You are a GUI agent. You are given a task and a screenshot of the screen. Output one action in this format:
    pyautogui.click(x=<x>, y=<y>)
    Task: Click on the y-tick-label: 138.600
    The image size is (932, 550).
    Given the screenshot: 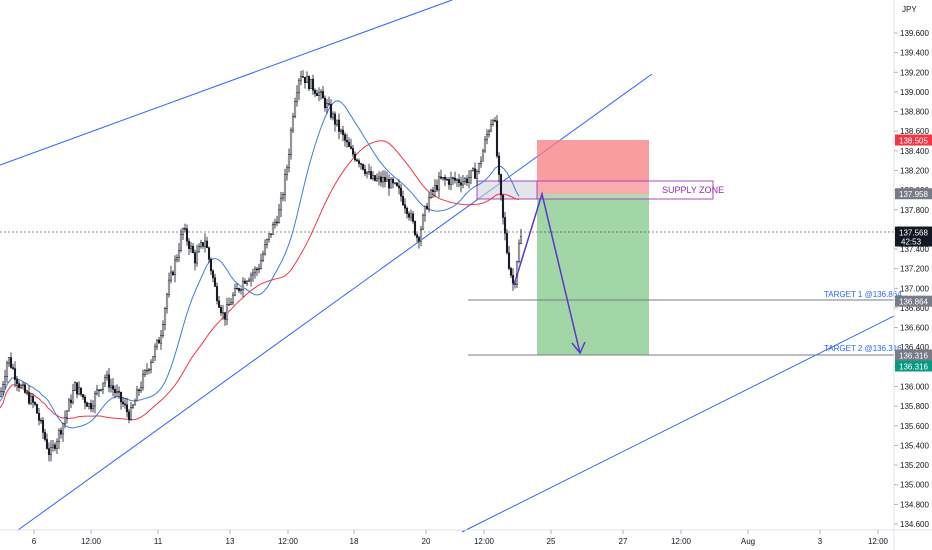 What is the action you would take?
    pyautogui.click(x=914, y=131)
    